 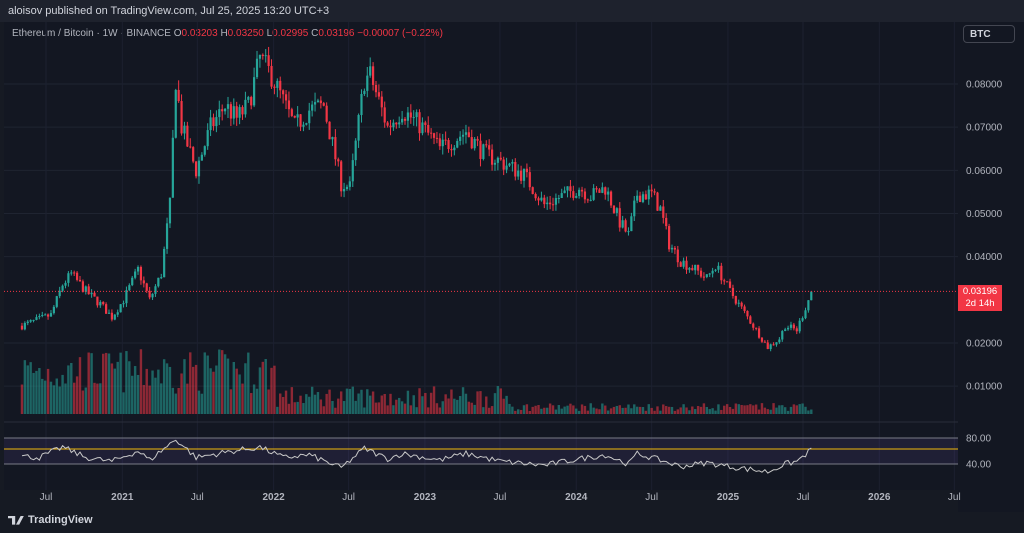 I want to click on rsi-line, so click(x=416, y=456).